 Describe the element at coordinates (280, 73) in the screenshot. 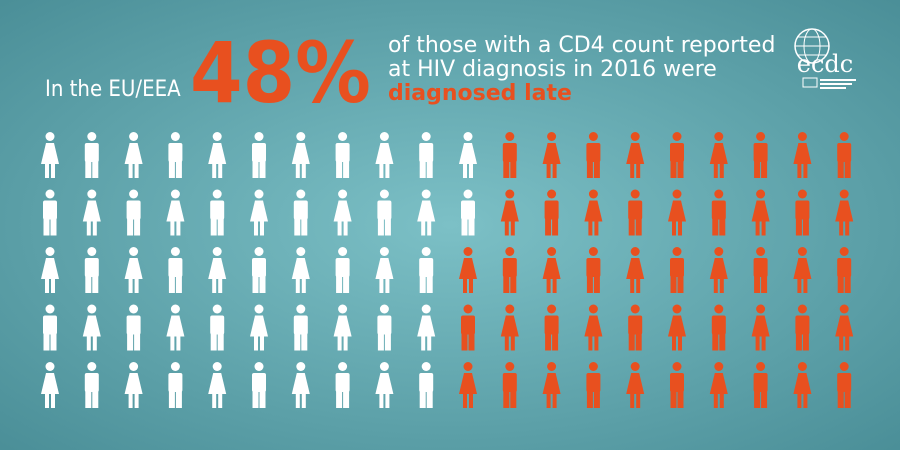

I see `percent: 48%` at that location.